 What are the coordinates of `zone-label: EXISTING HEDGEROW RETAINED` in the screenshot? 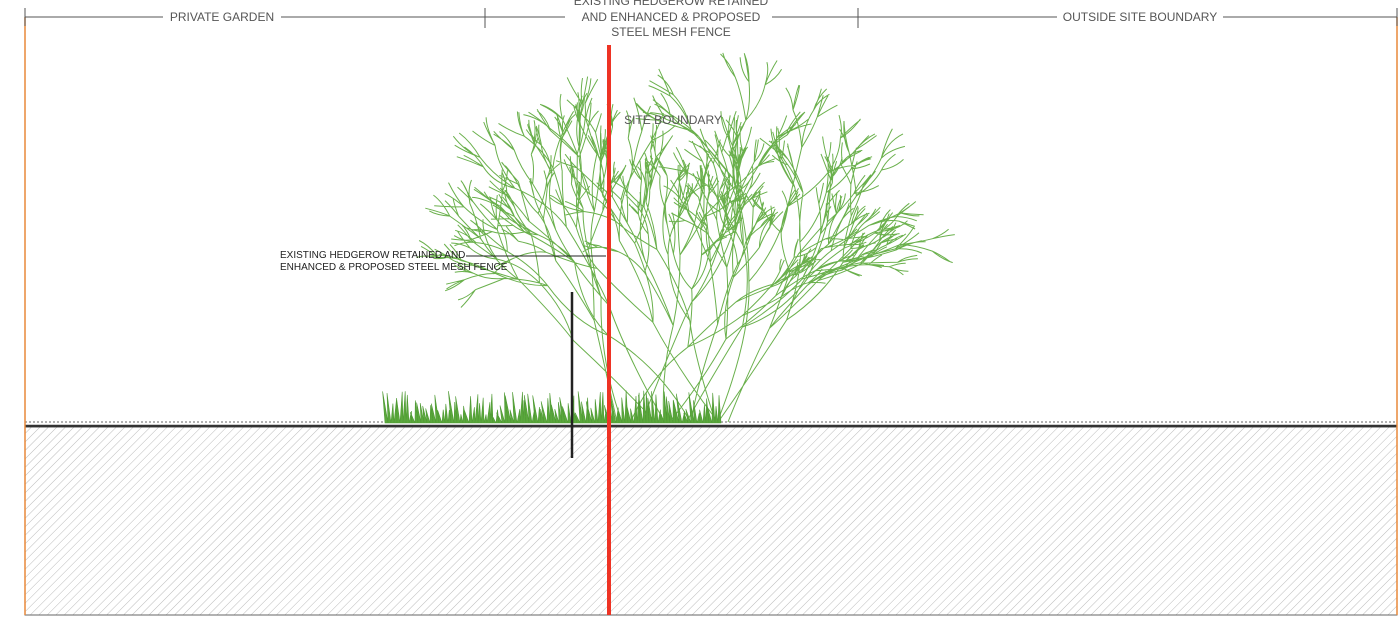 It's located at (671, 4).